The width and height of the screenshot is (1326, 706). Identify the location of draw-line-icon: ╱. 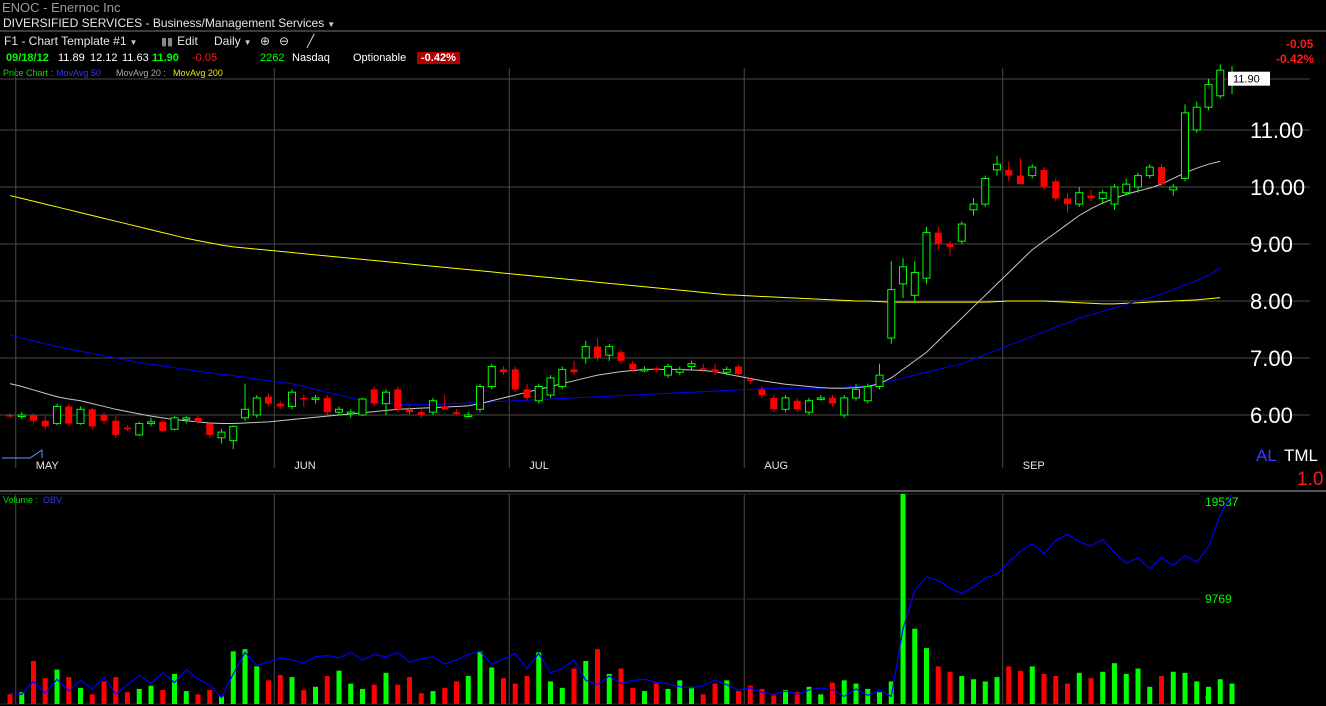
(311, 41).